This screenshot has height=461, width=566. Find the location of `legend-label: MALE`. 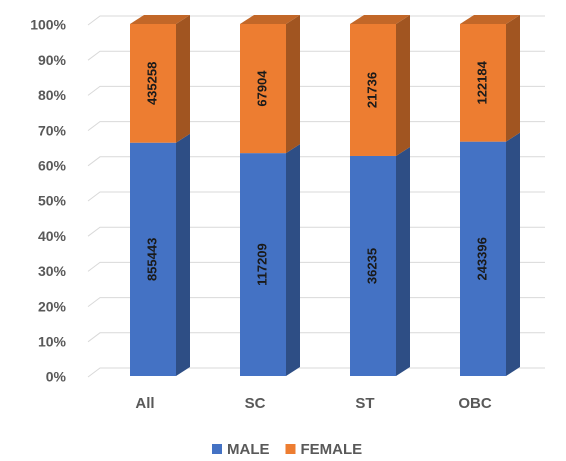

legend-label: MALE is located at coordinates (248, 449).